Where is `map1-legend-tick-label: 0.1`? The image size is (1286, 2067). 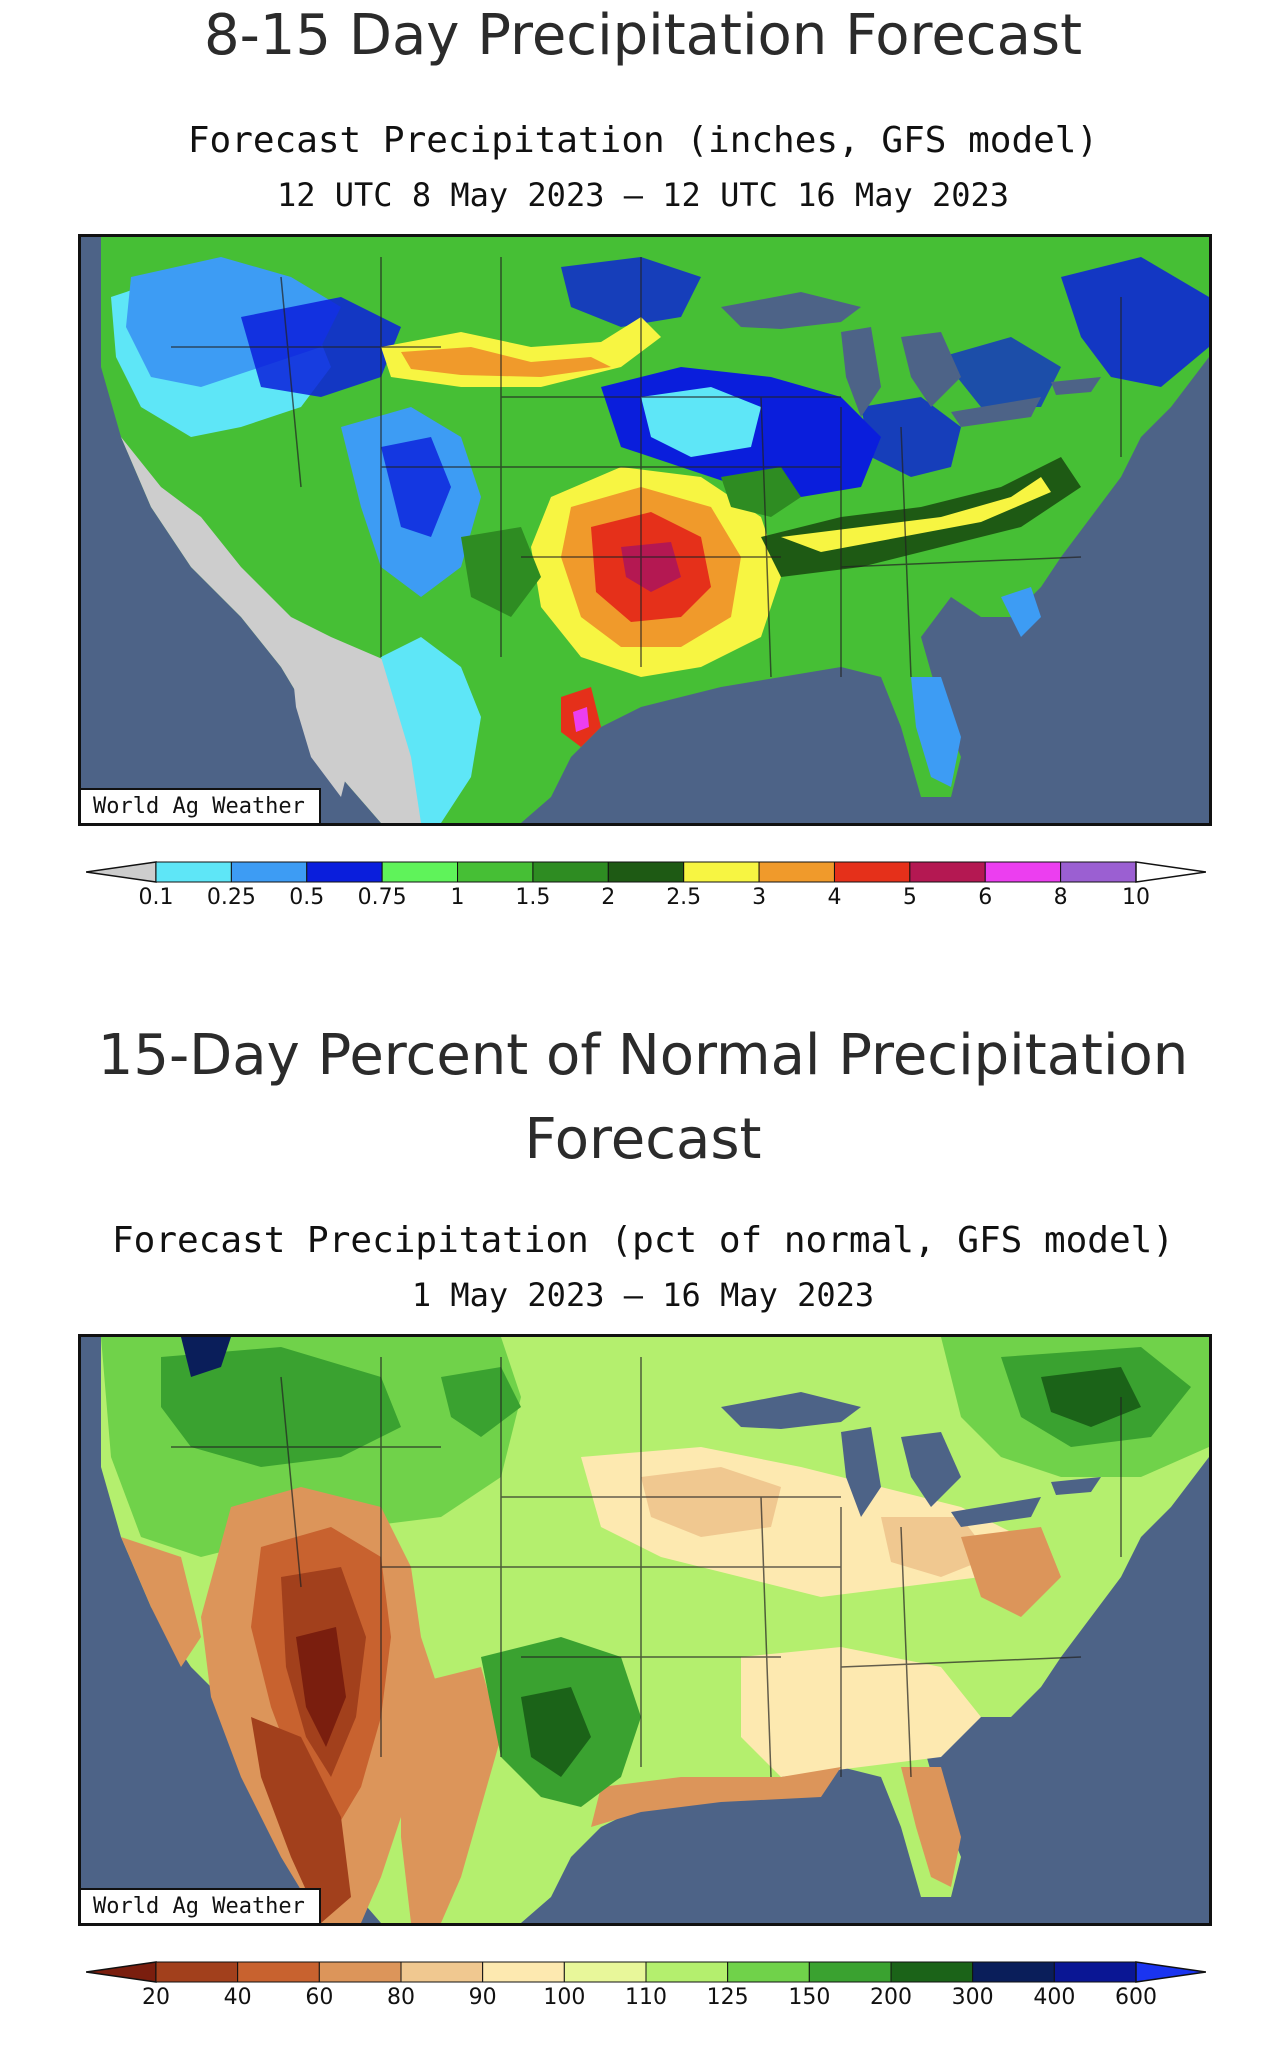
map1-legend-tick-label: 0.1 is located at coordinates (156, 896).